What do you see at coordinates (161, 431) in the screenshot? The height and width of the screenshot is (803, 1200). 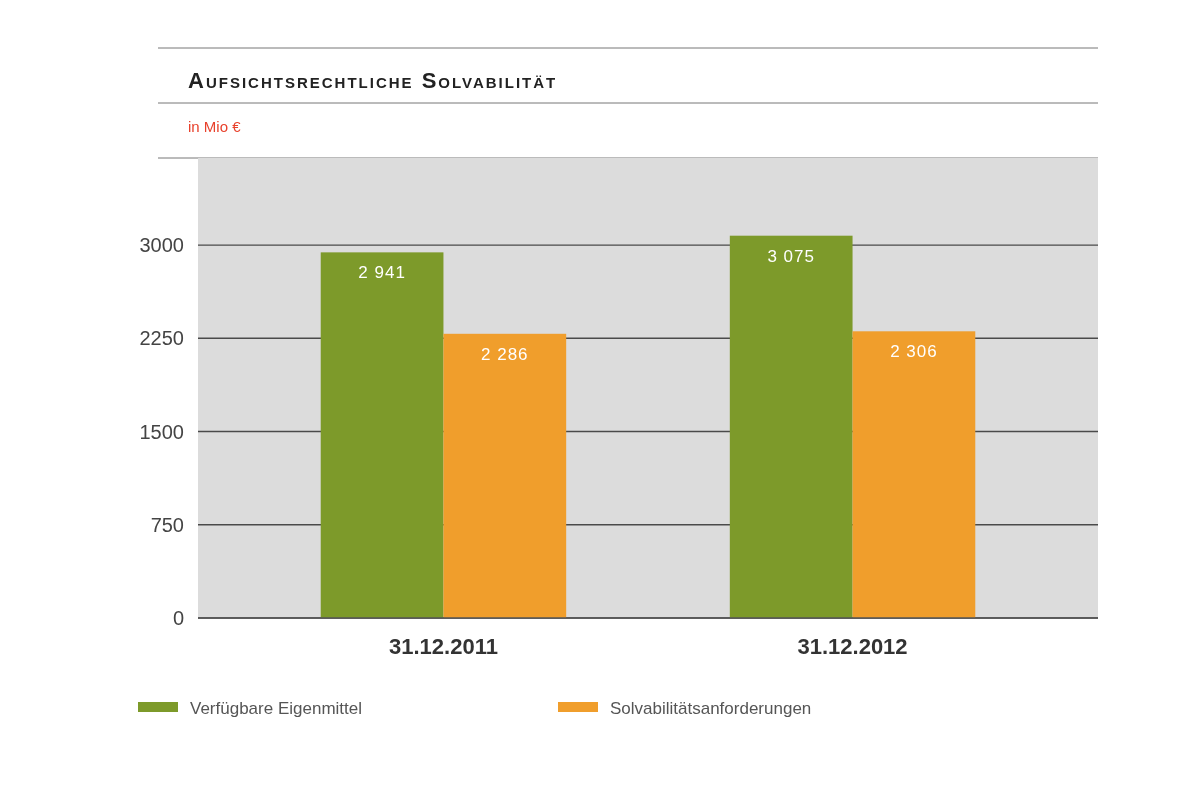 I see `y-tick-label: 1500` at bounding box center [161, 431].